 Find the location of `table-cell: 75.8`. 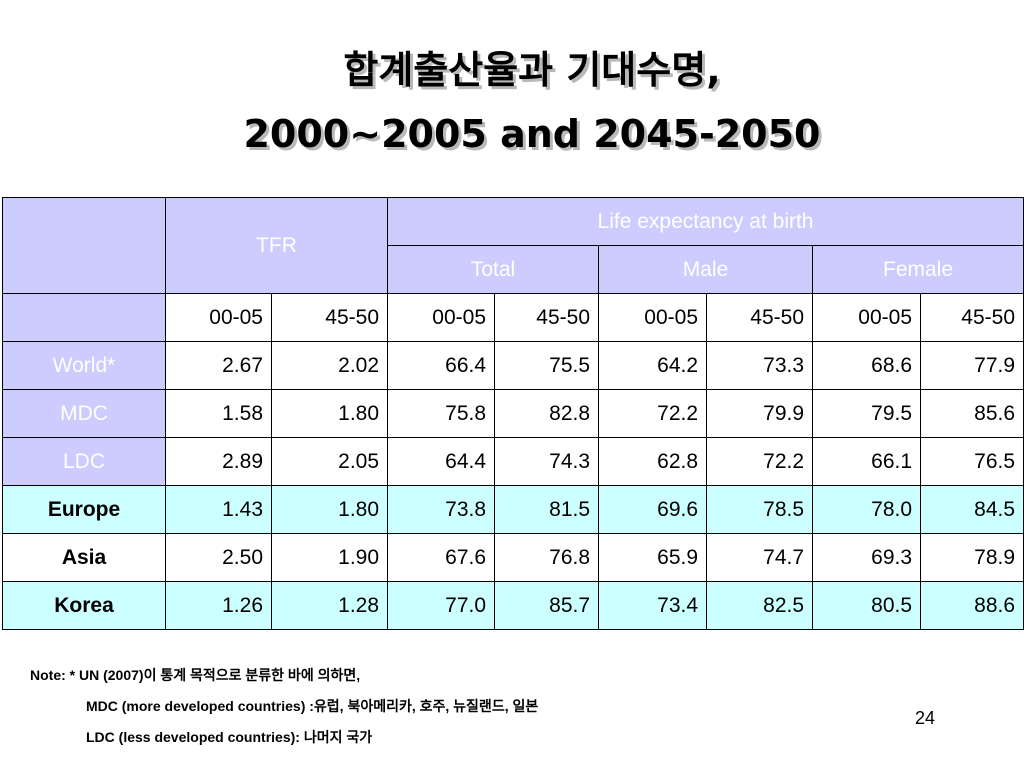

table-cell: 75.8 is located at coordinates (441, 413).